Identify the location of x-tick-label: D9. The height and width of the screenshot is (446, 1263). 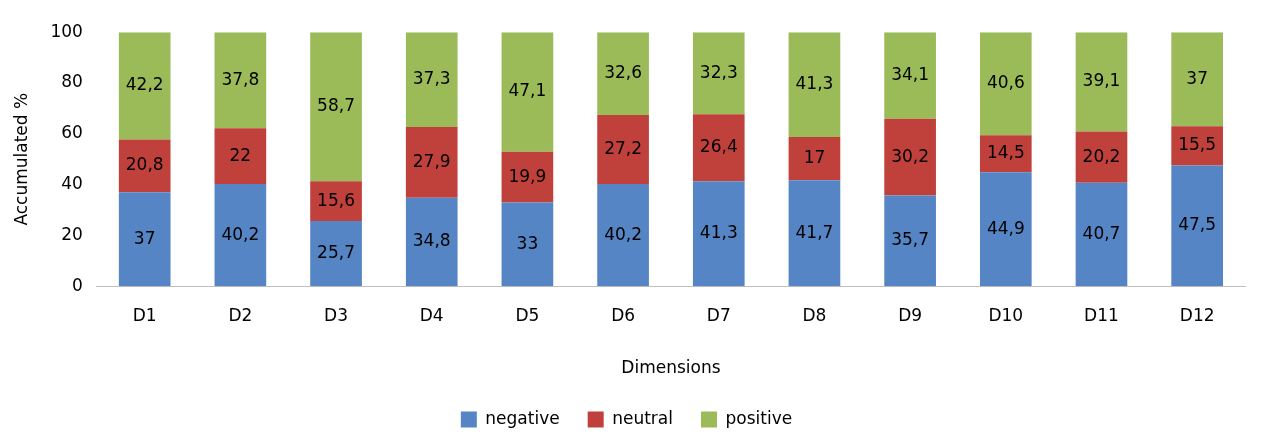
(910, 314).